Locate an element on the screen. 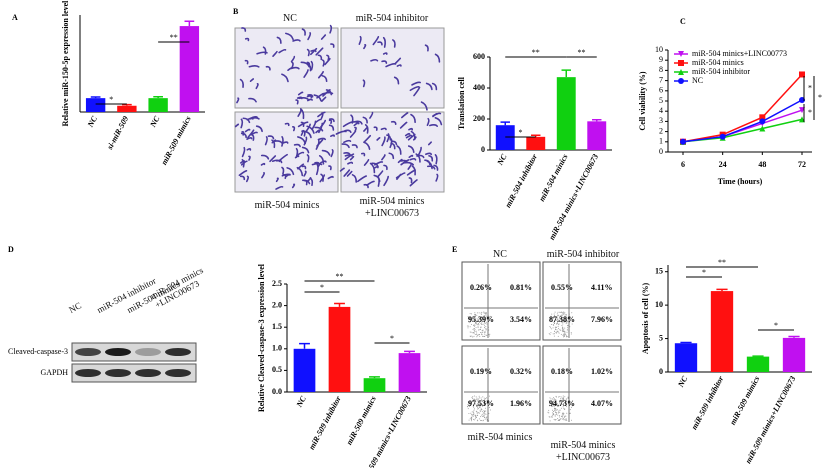 This screenshot has width=824, height=468. legend-label: miR-504 minics+LINC00773 is located at coordinates (739, 53).